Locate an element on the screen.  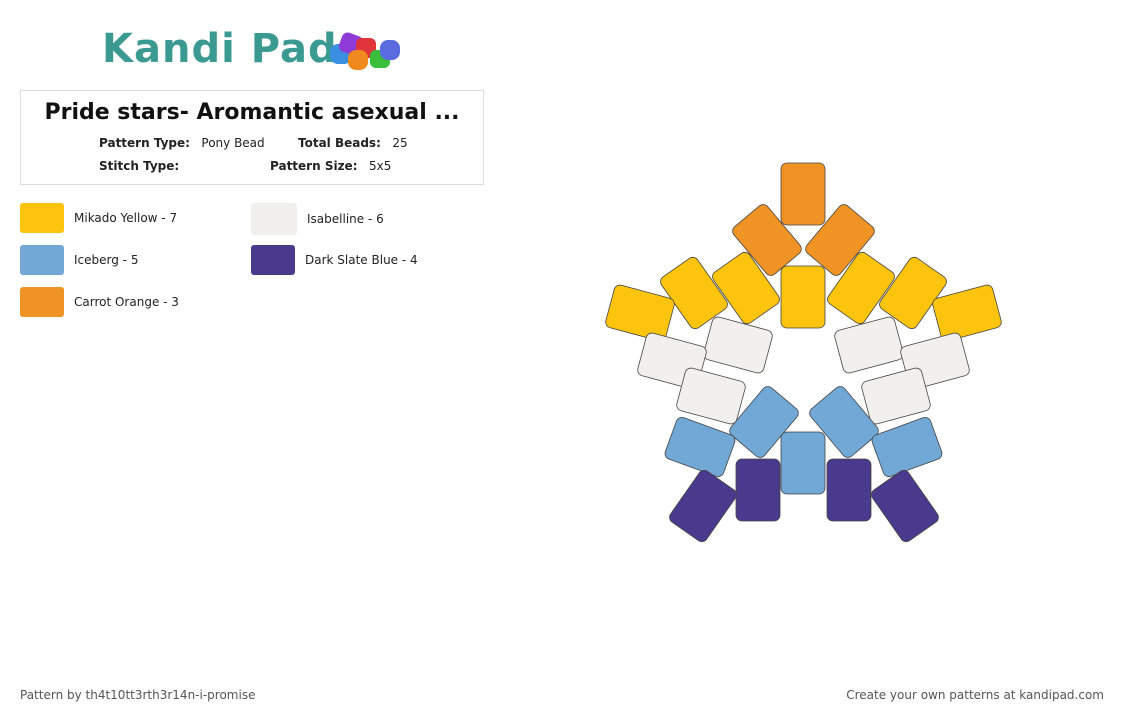
legend-item: Isabelline - 6 is located at coordinates (317, 219).